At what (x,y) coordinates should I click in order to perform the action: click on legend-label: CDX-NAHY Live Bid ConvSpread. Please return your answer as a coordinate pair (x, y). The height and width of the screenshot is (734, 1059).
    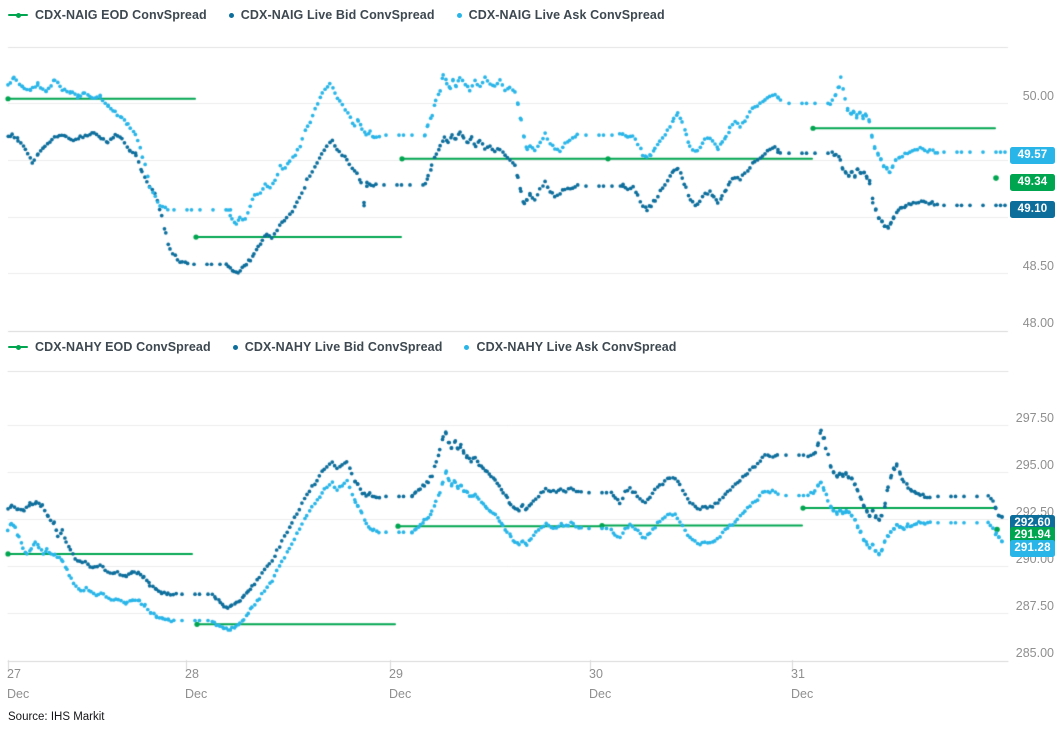
    Looking at the image, I should click on (343, 347).